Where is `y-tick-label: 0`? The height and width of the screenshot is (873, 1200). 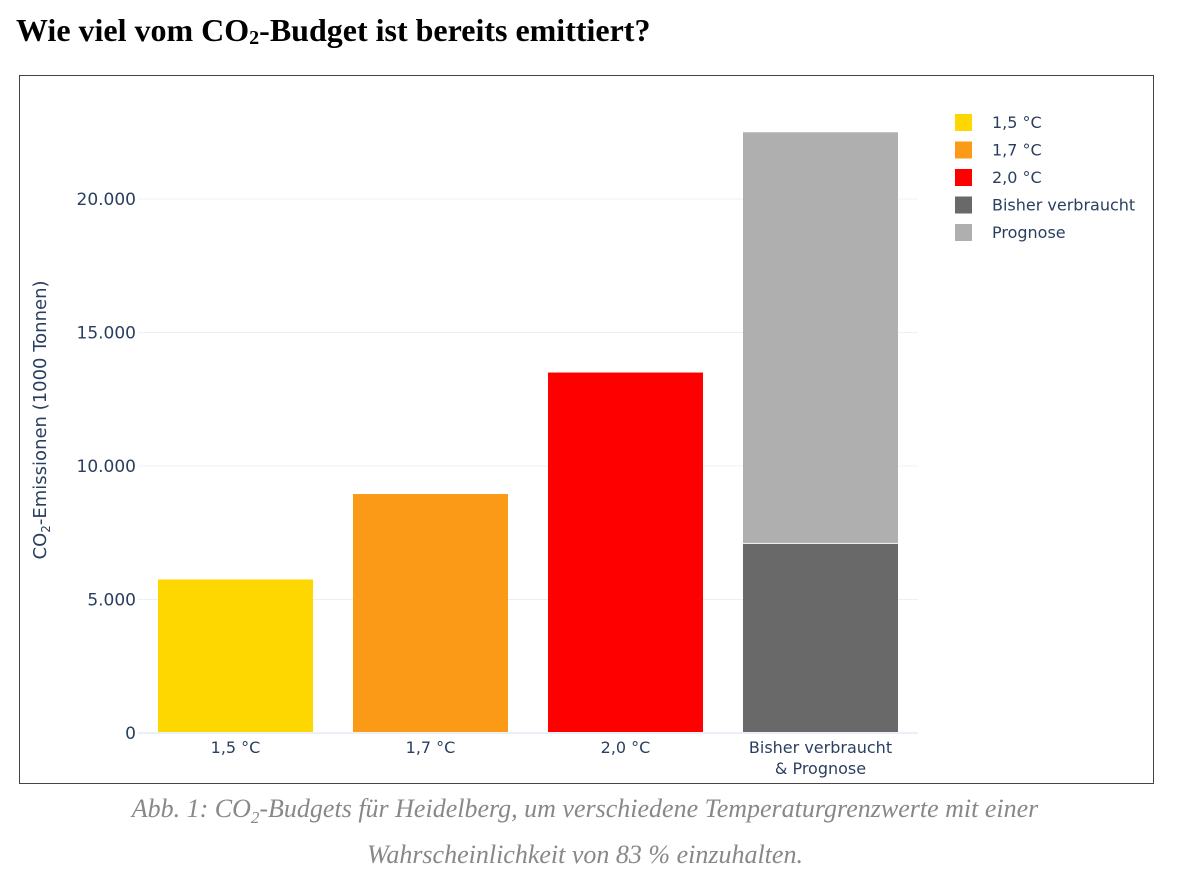 y-tick-label: 0 is located at coordinates (130, 734).